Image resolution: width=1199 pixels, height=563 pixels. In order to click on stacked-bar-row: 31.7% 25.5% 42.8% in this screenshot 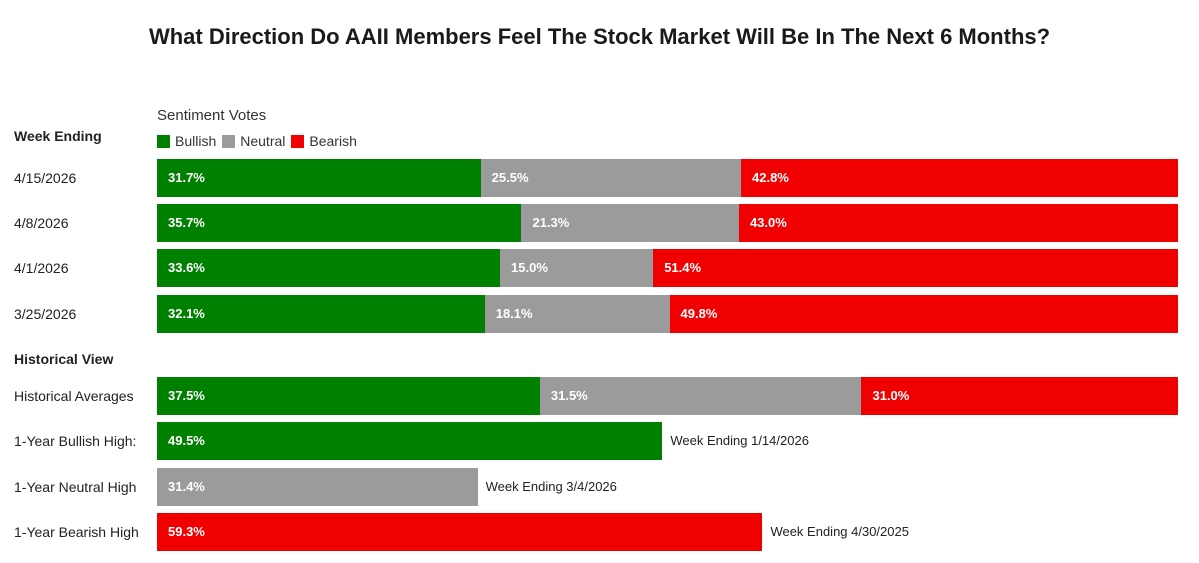, I will do `click(667, 178)`.